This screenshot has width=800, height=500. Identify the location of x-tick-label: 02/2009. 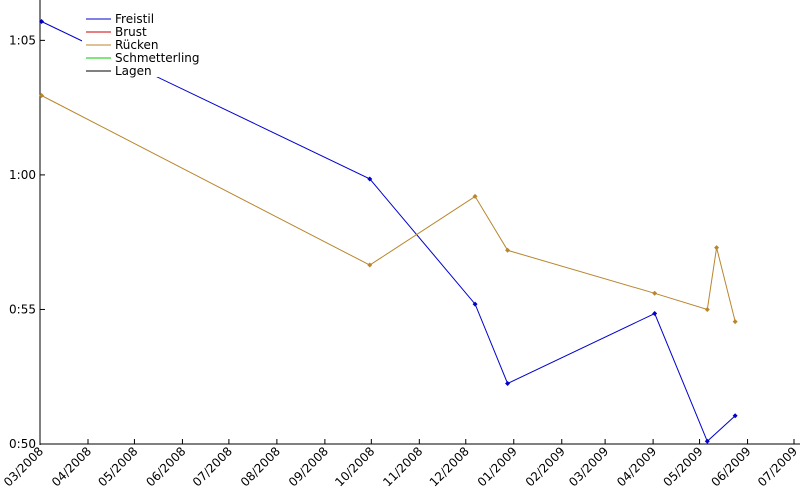
(545, 466).